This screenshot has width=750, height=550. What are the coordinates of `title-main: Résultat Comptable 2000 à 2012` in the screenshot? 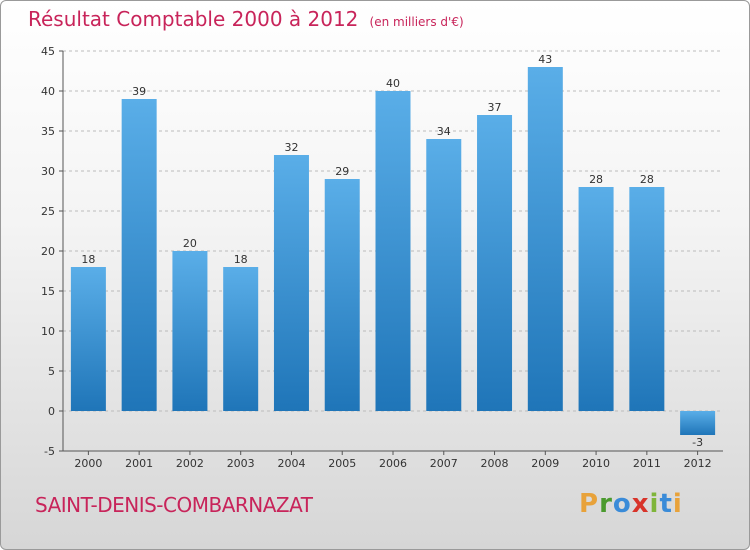 It's located at (193, 19).